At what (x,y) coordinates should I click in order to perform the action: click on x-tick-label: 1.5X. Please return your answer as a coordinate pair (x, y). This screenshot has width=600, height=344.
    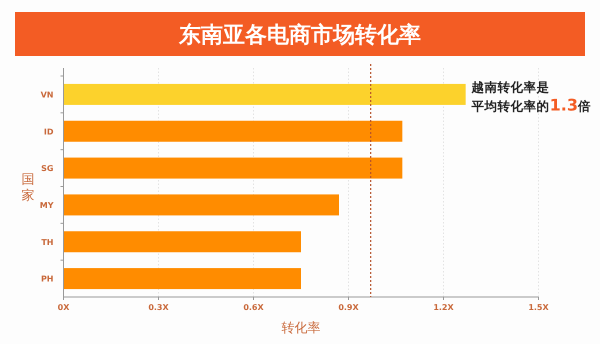
    Looking at the image, I should click on (539, 307).